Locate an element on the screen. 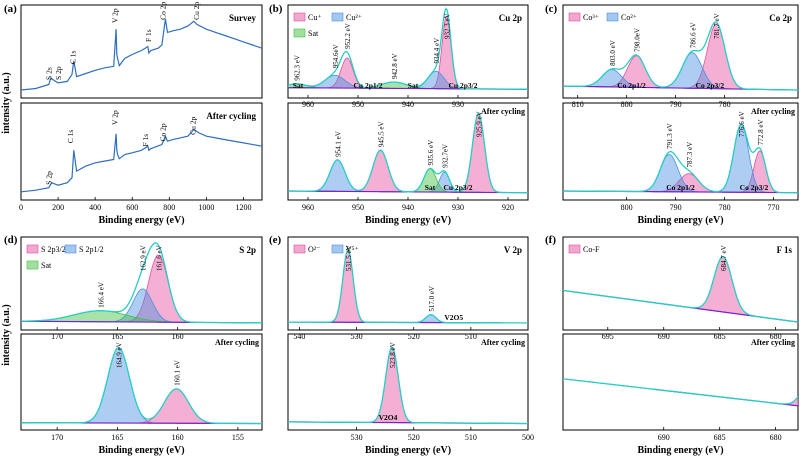 The image size is (803, 468). peak-value-label: 164.9 eV is located at coordinates (120, 355).